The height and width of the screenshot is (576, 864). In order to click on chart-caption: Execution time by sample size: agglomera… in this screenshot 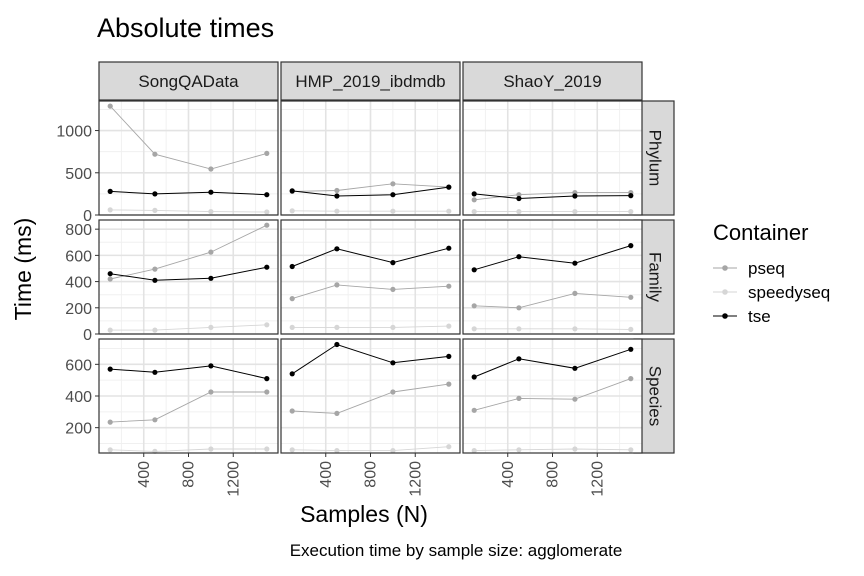, I will do `click(456, 550)`.